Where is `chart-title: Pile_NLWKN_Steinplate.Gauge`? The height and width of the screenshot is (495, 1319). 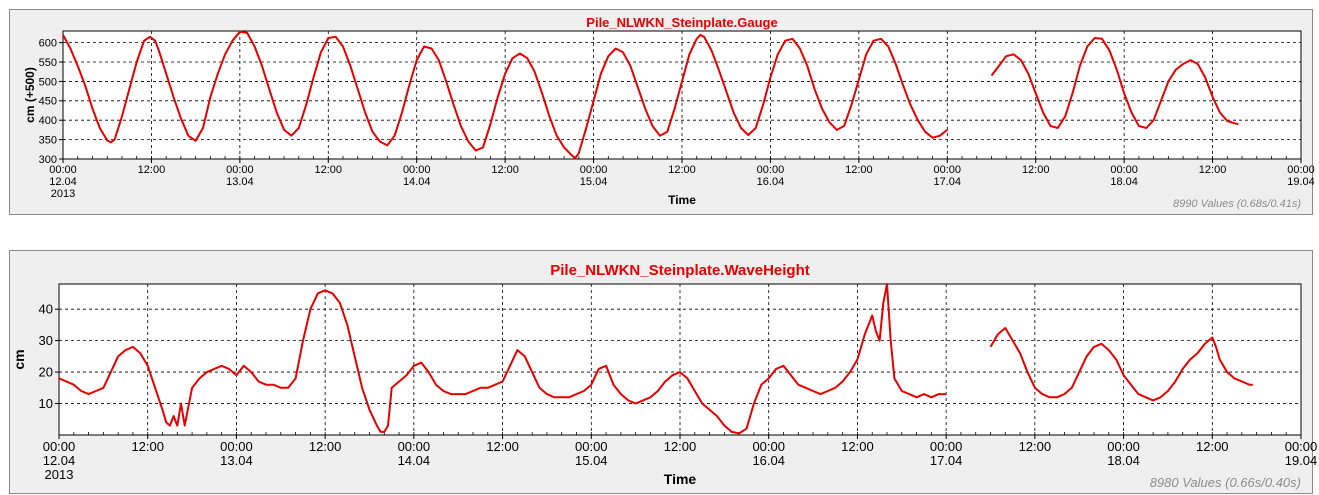 chart-title: Pile_NLWKN_Steinplate.Gauge is located at coordinates (681, 22).